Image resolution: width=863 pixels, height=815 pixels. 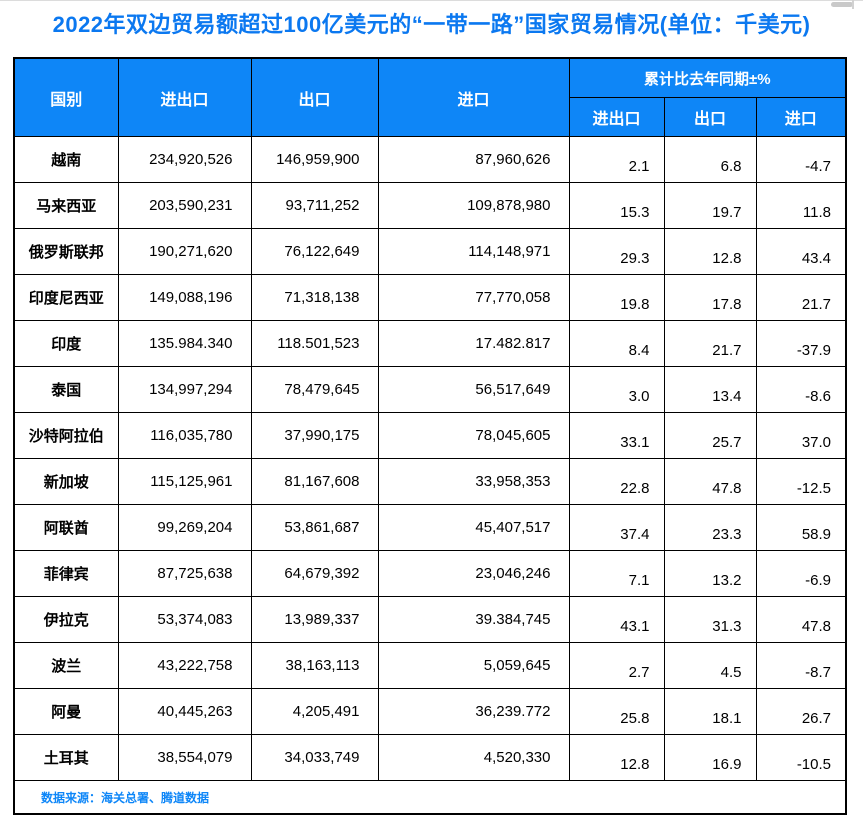 What do you see at coordinates (707, 77) in the screenshot?
I see `header-yoy-group: 累计比去年同期±%` at bounding box center [707, 77].